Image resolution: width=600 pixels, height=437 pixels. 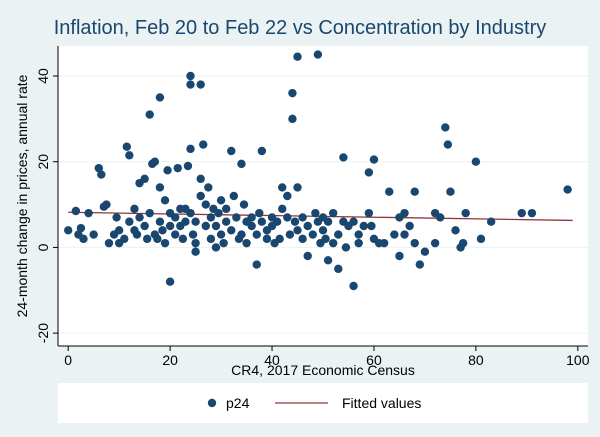 I want to click on x-tick-label: 0, so click(x=68, y=360).